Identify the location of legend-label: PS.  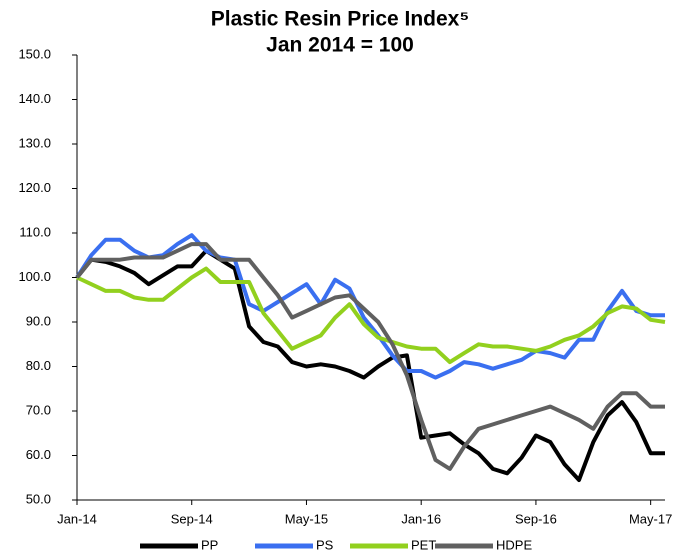
(325, 544).